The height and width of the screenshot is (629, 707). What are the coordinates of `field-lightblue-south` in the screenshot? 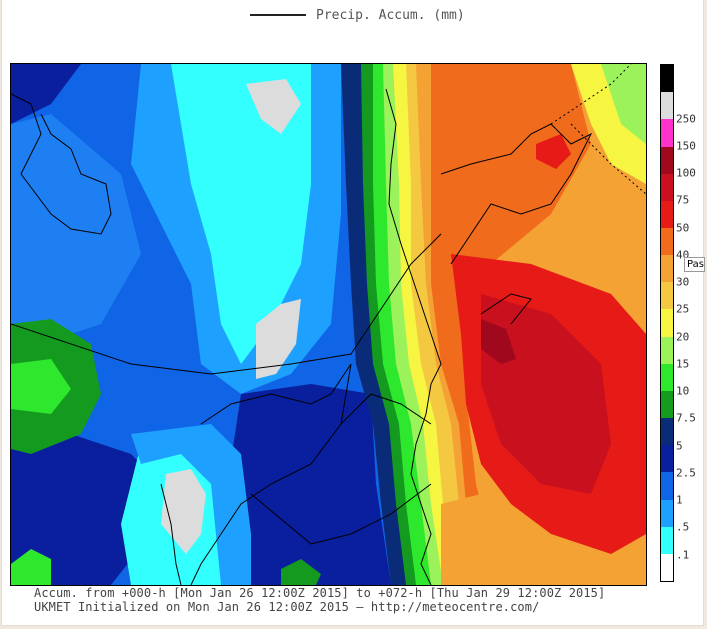 It's located at (191, 504).